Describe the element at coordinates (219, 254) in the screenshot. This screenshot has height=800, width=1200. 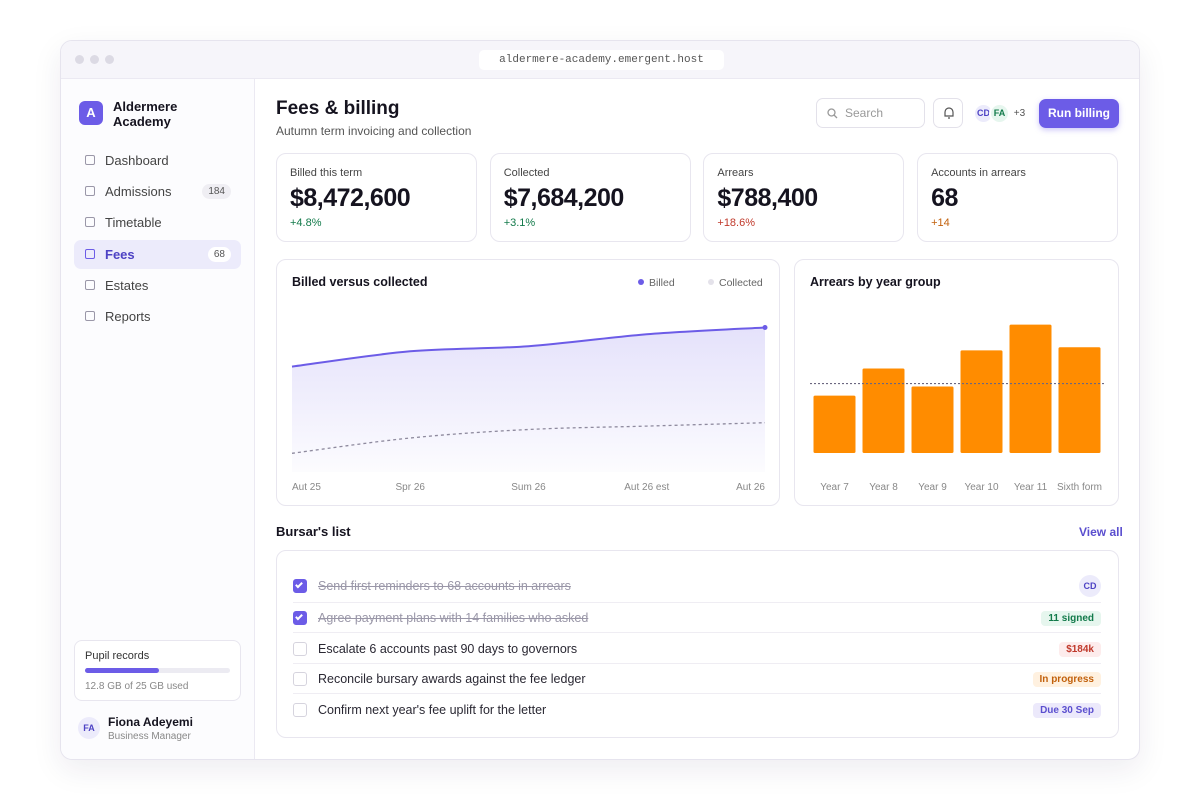
I see `nav-badge: 68` at that location.